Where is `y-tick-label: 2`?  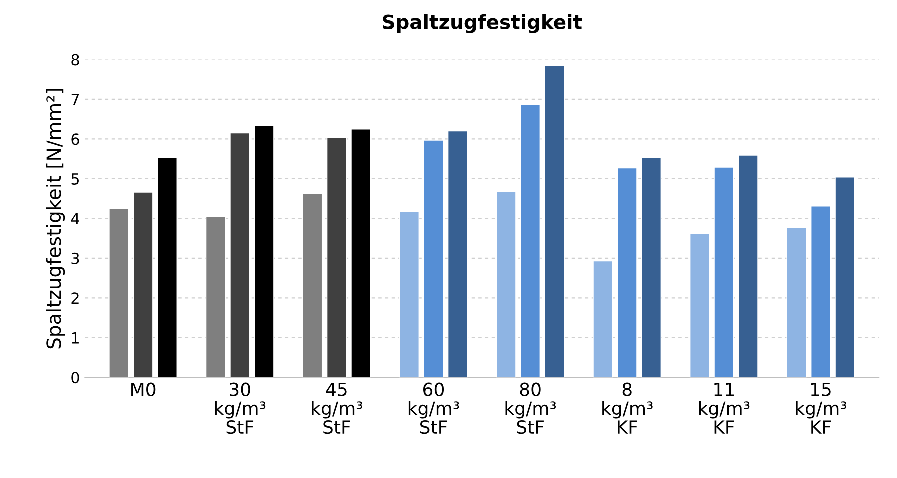
y-tick-label: 2 is located at coordinates (75, 298).